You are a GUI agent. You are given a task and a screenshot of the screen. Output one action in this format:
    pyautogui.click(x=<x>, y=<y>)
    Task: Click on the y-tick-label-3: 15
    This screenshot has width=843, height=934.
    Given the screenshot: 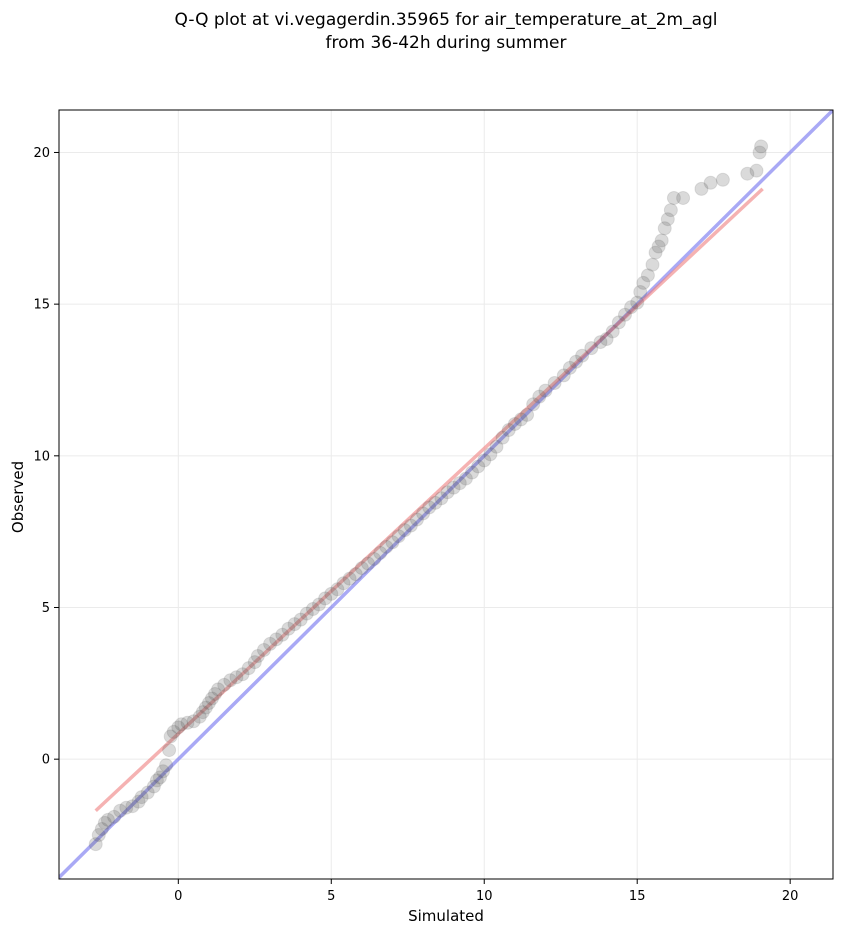 What is the action you would take?
    pyautogui.click(x=41, y=305)
    